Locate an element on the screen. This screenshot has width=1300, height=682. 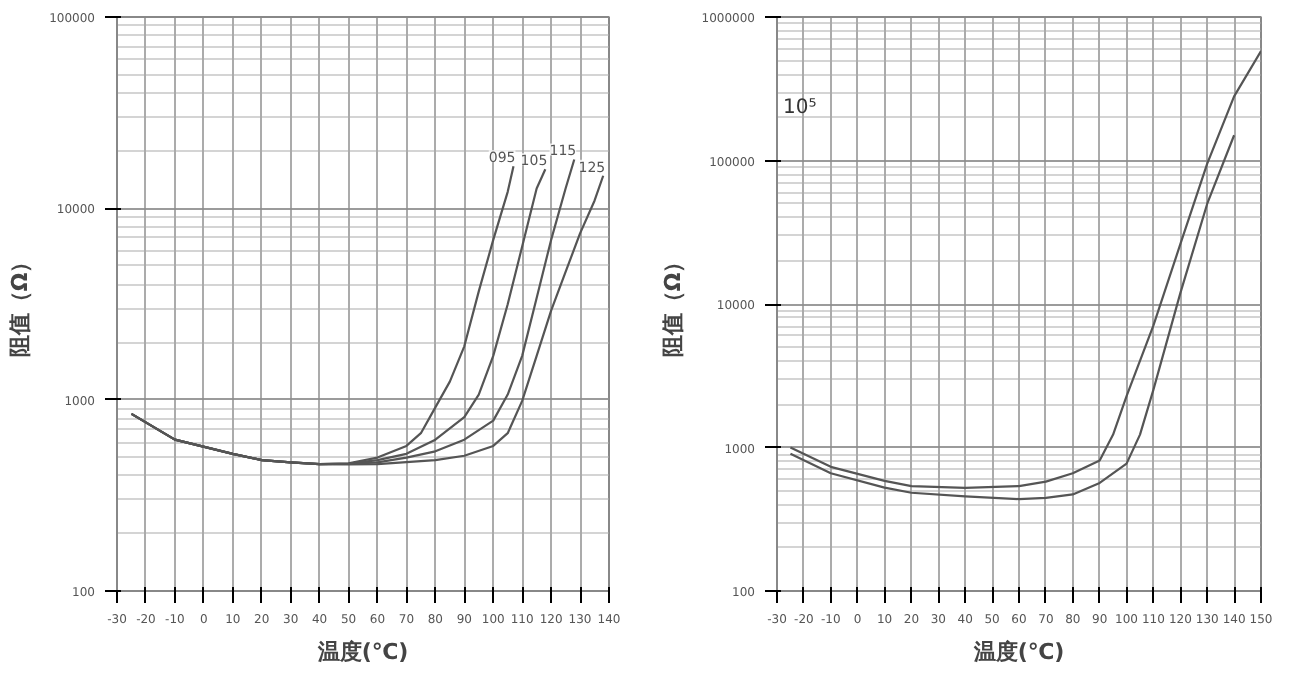
annotation: 10⁵ is located at coordinates (800, 108).